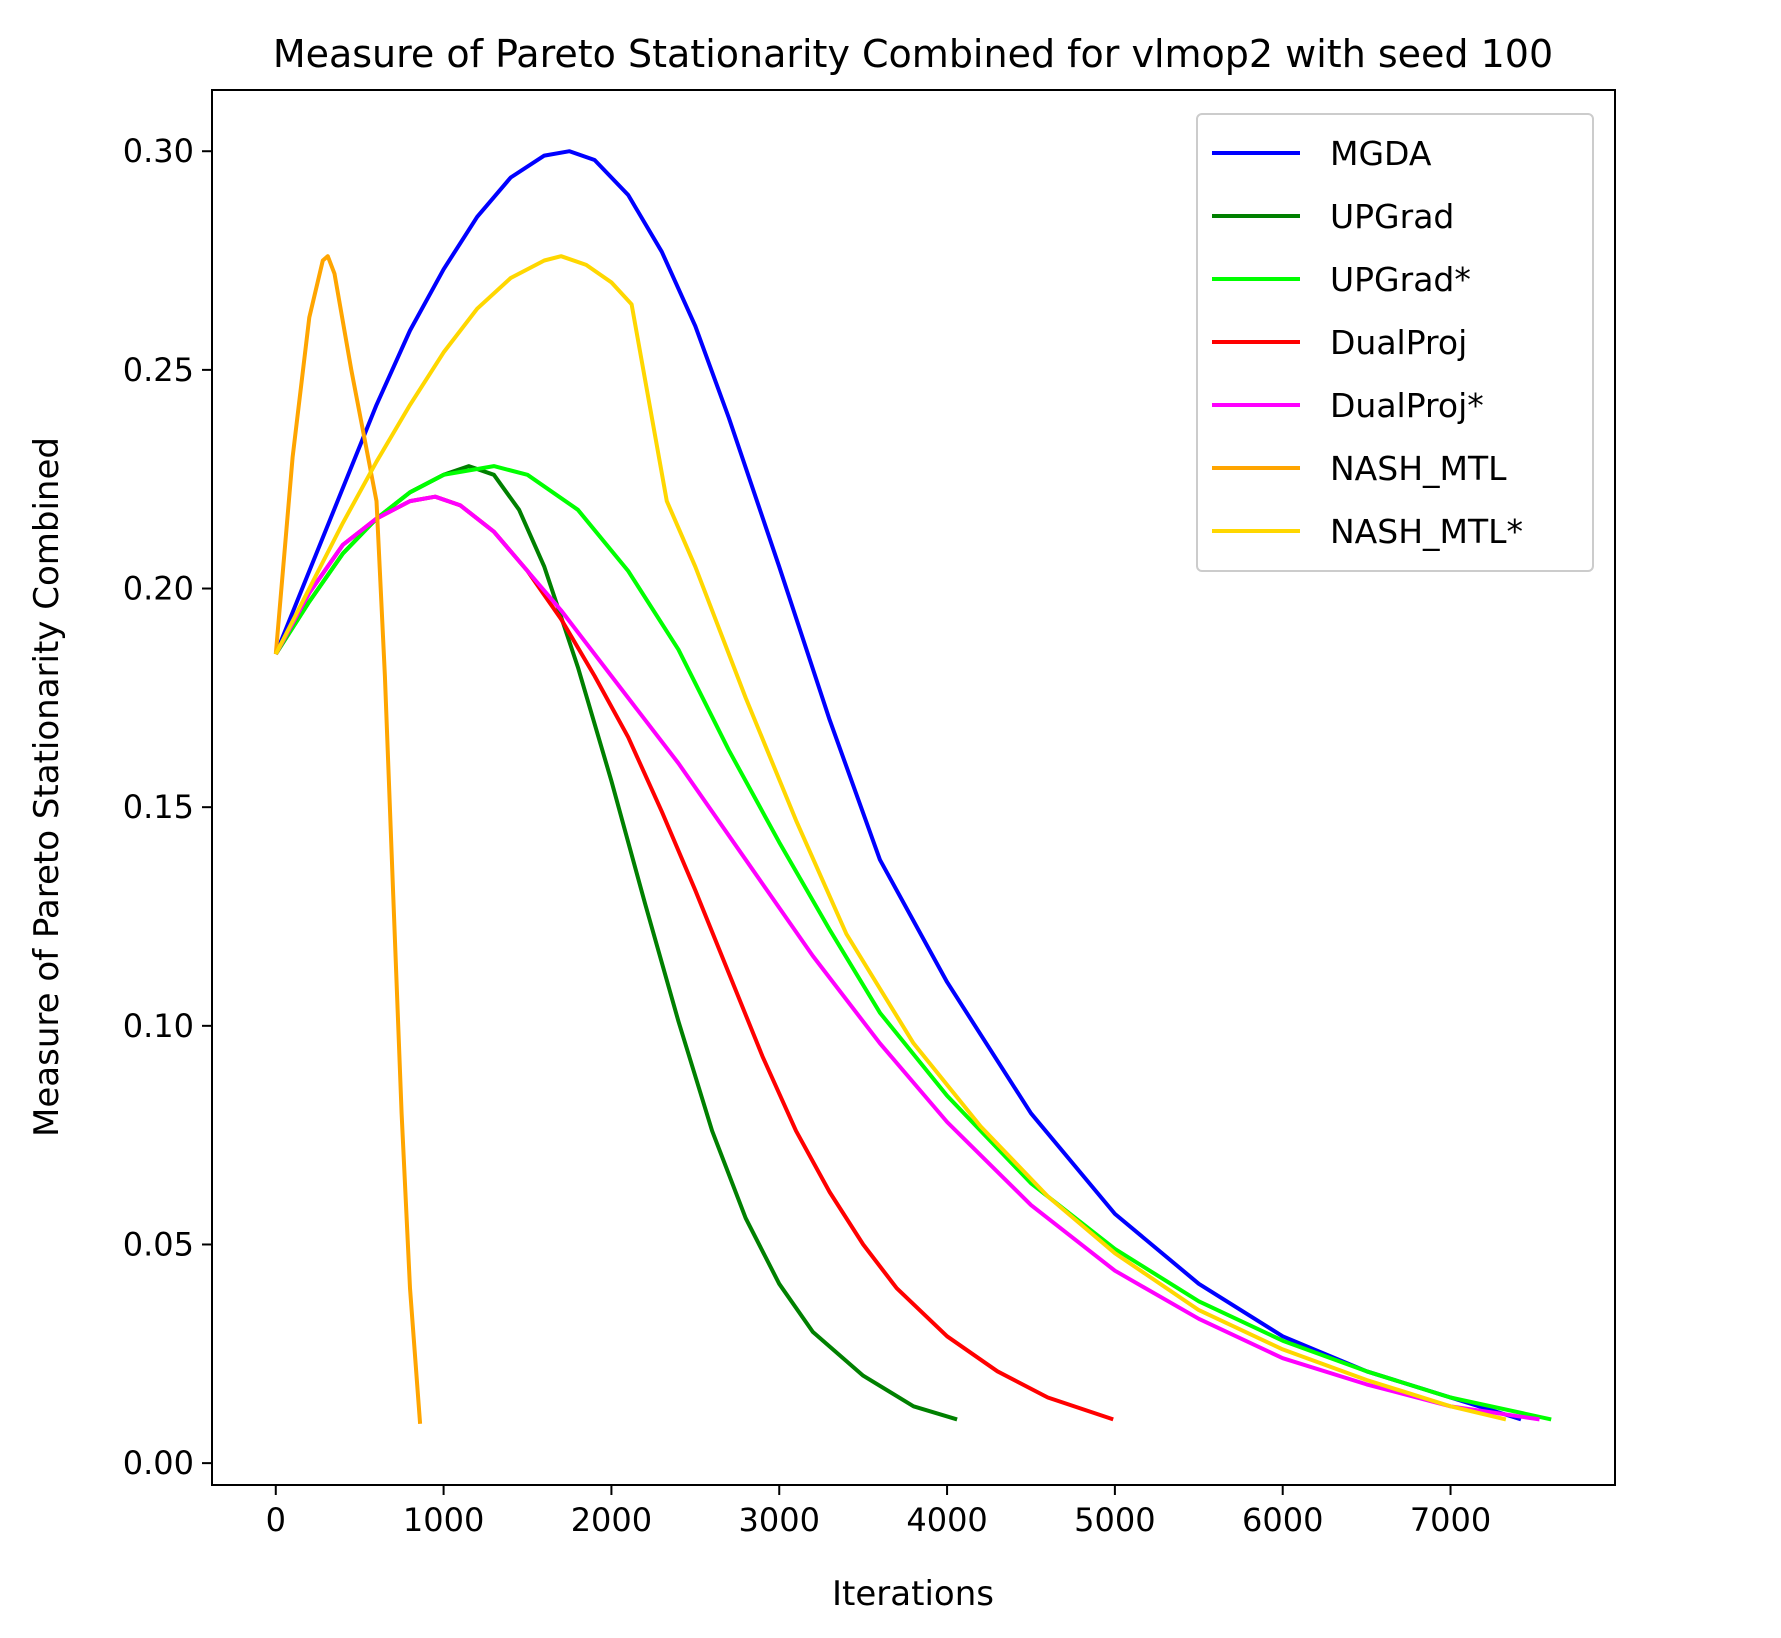 This screenshot has height=1638, width=1781. What do you see at coordinates (47, 787) in the screenshot?
I see `y-axis-label: Measure of Pareto Stationarity Combined` at bounding box center [47, 787].